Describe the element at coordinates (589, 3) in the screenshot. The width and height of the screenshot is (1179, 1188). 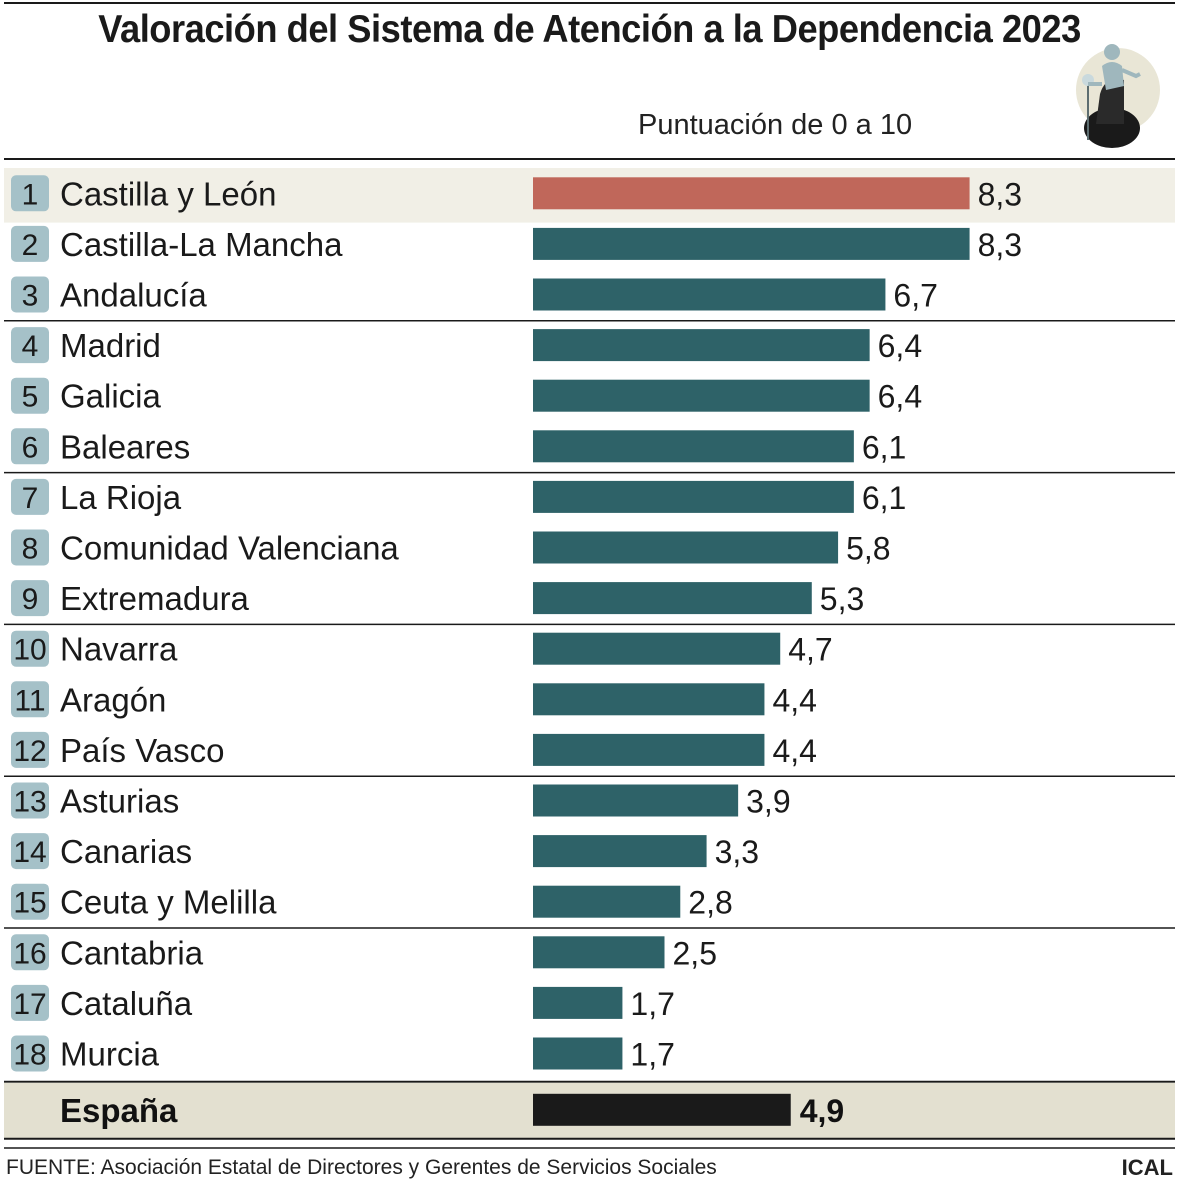
I see `top-rule` at that location.